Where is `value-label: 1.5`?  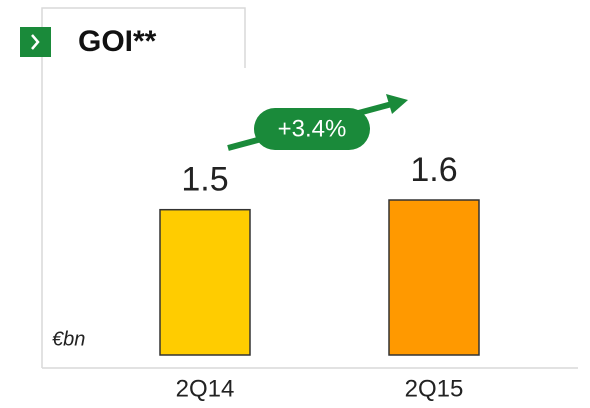 value-label: 1.5 is located at coordinates (204, 180).